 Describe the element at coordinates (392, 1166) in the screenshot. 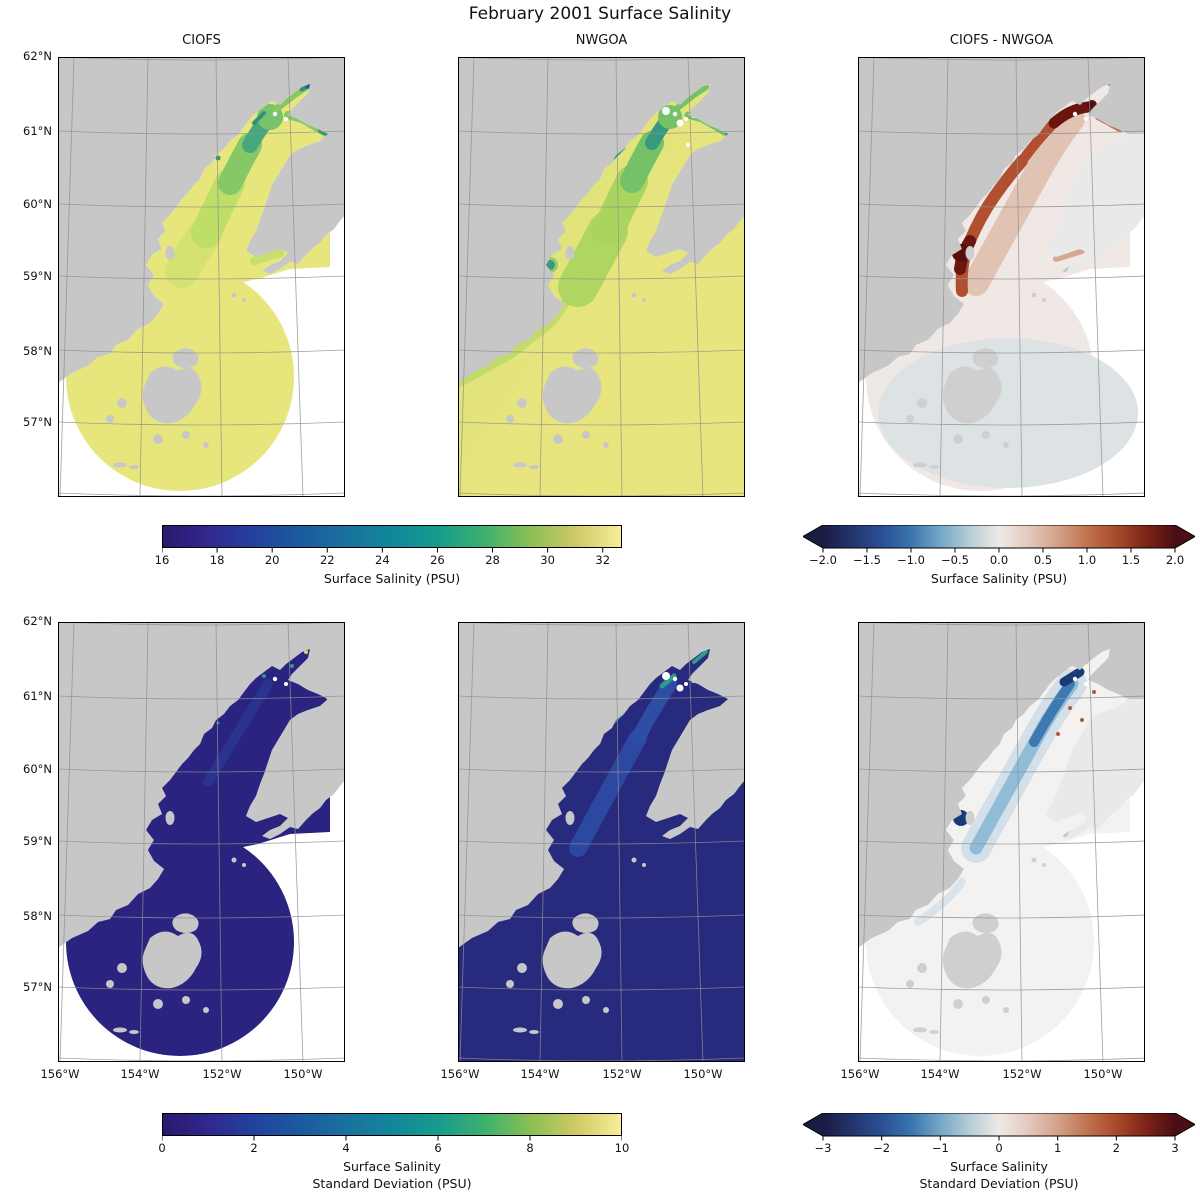

I see `colorbar-label-std-mean-line1: Surface Salinity` at that location.